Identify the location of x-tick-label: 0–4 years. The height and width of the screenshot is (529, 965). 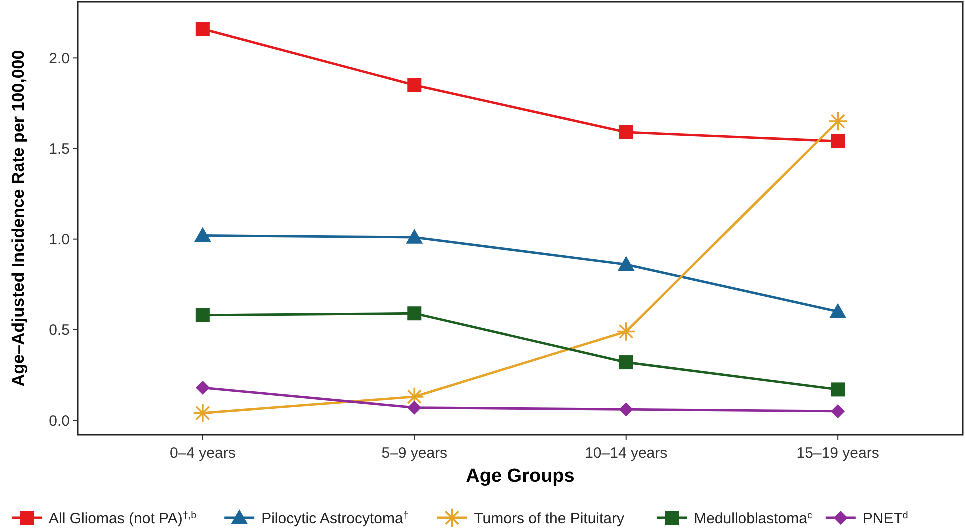
(203, 453).